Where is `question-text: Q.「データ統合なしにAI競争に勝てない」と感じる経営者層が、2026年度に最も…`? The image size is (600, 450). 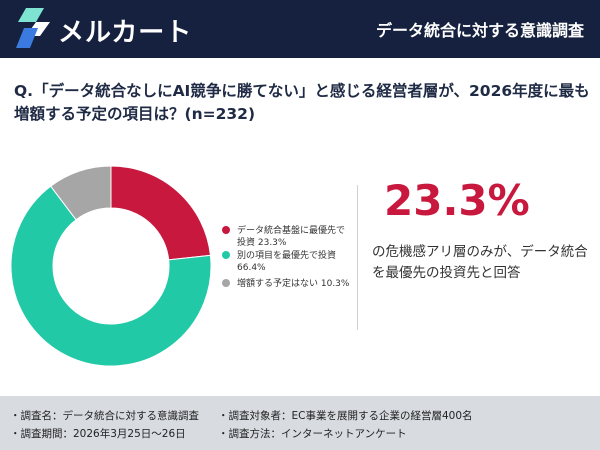 question-text: Q.「データ統合なしにAI競争に勝てない」と感じる経営者層が、2026年度に最も… is located at coordinates (302, 102).